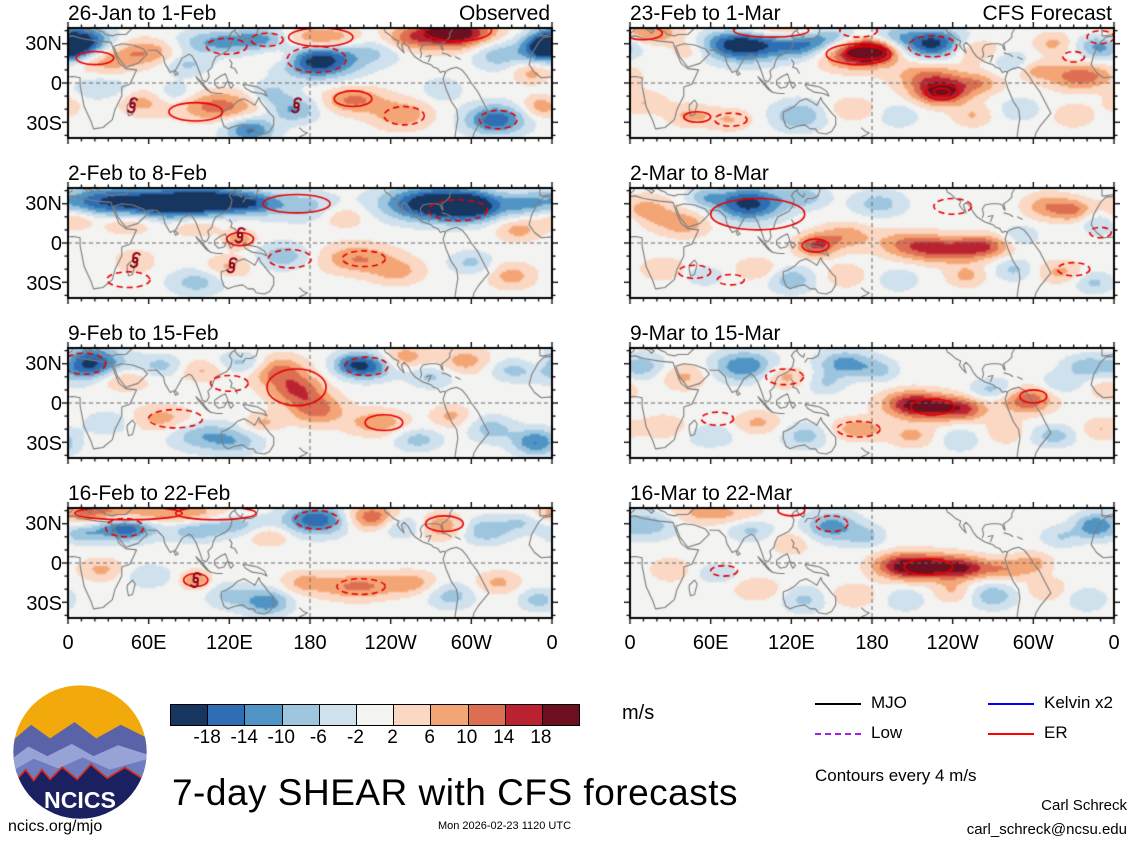 This screenshot has width=1135, height=844. Describe the element at coordinates (889, 702) in the screenshot. I see `legend-label: MJO` at that location.